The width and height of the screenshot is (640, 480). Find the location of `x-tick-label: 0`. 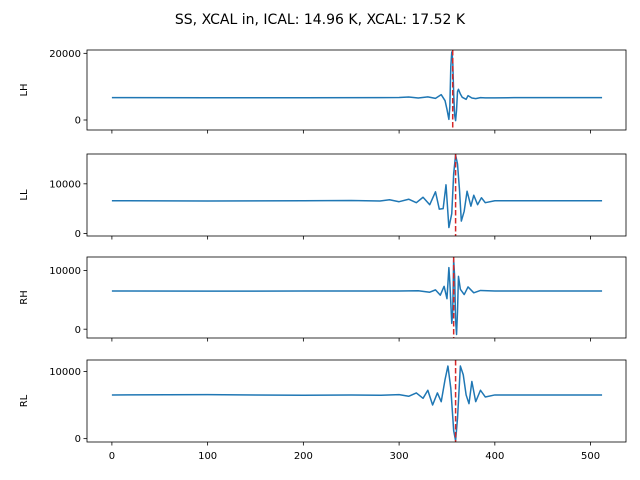

x-tick-label: 0 is located at coordinates (112, 456).